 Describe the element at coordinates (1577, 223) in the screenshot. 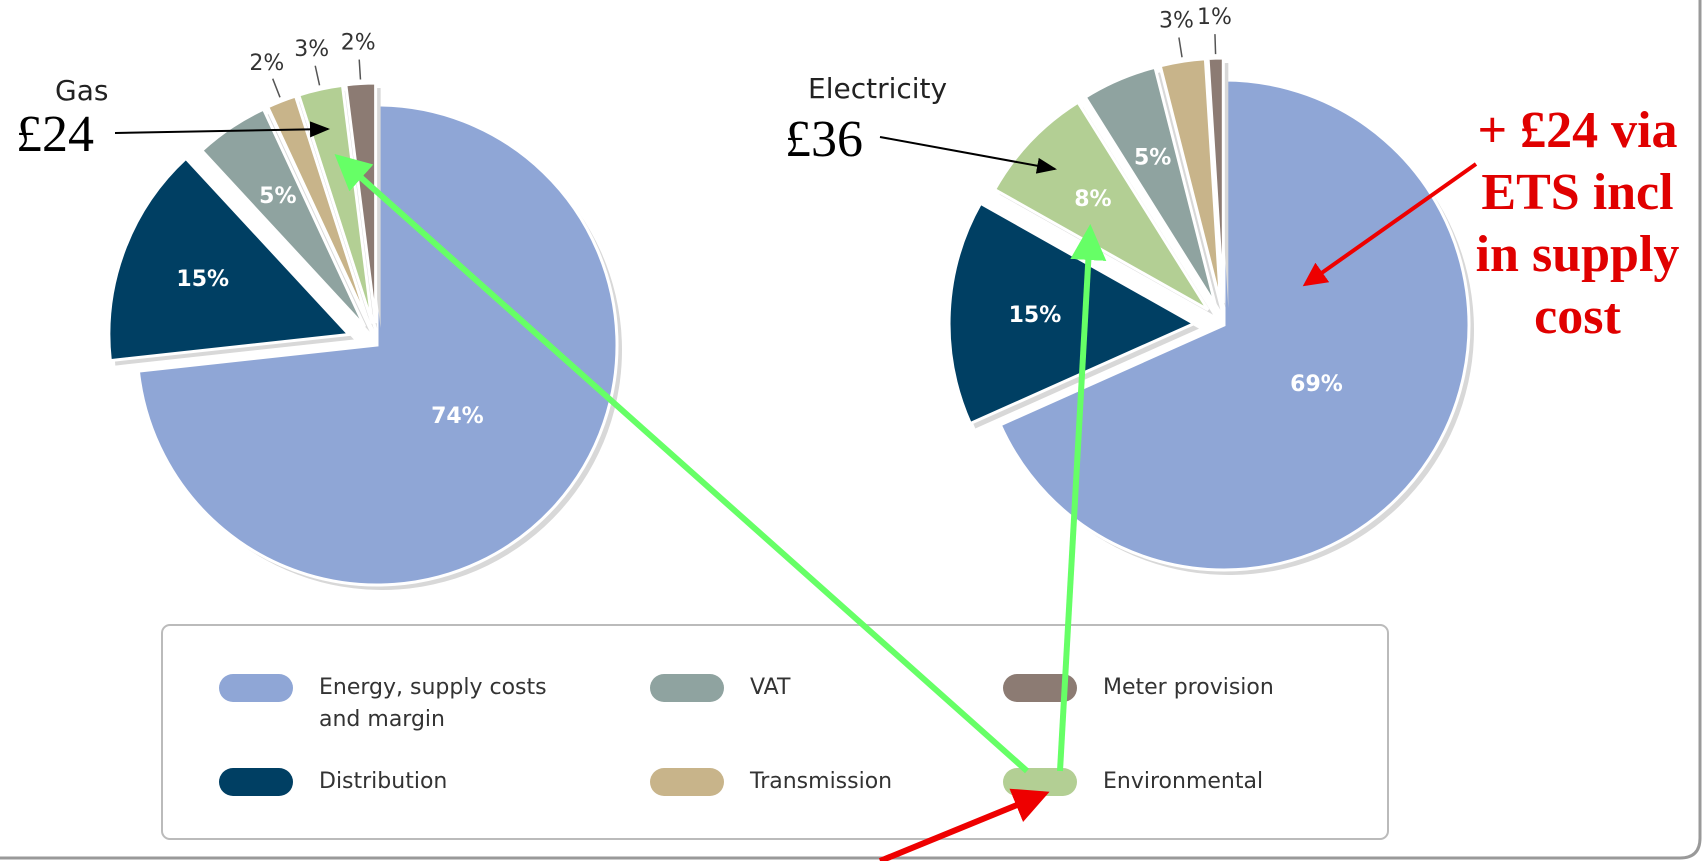

I see `note: + £24 via ETS incl in supply cost` at that location.